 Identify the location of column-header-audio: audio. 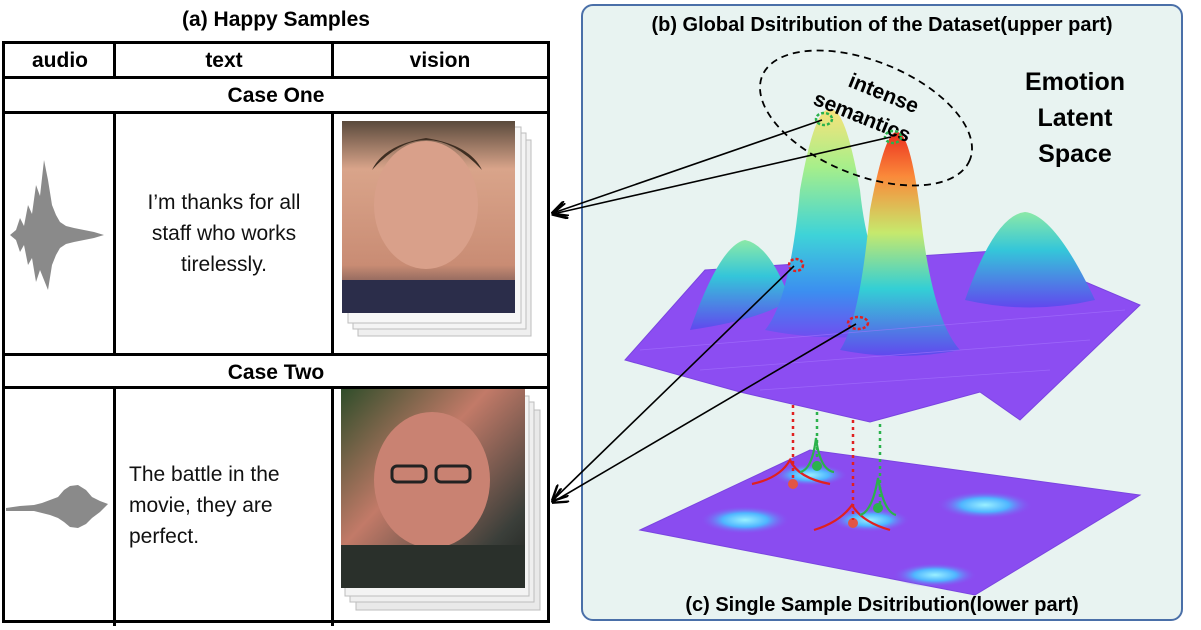
(60, 60).